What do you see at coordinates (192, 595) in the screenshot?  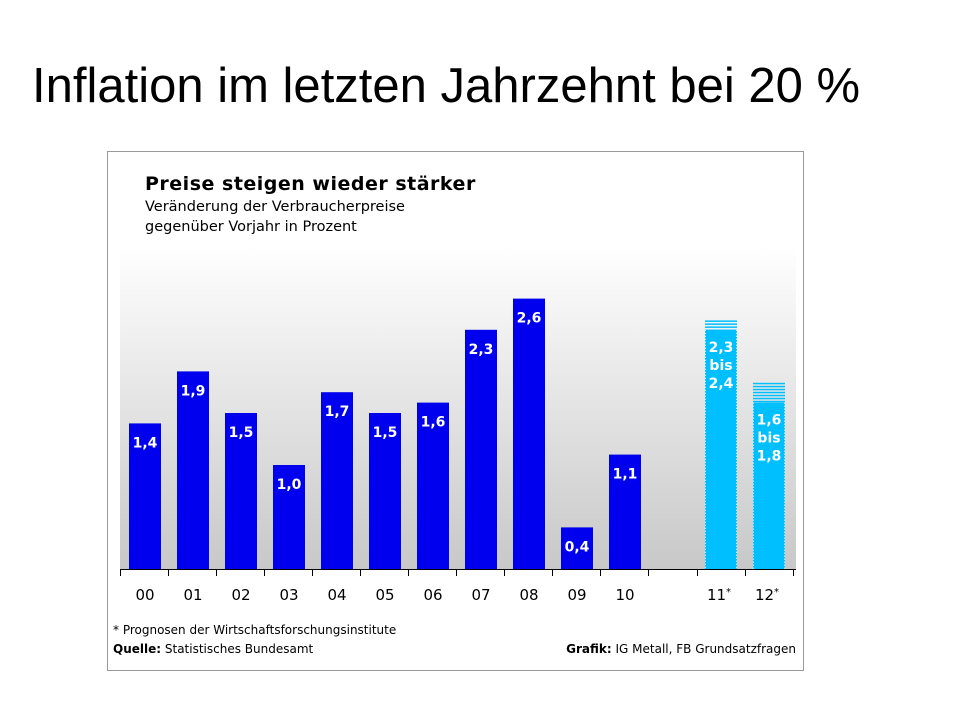 I see `x-tick-label-01: 01` at bounding box center [192, 595].